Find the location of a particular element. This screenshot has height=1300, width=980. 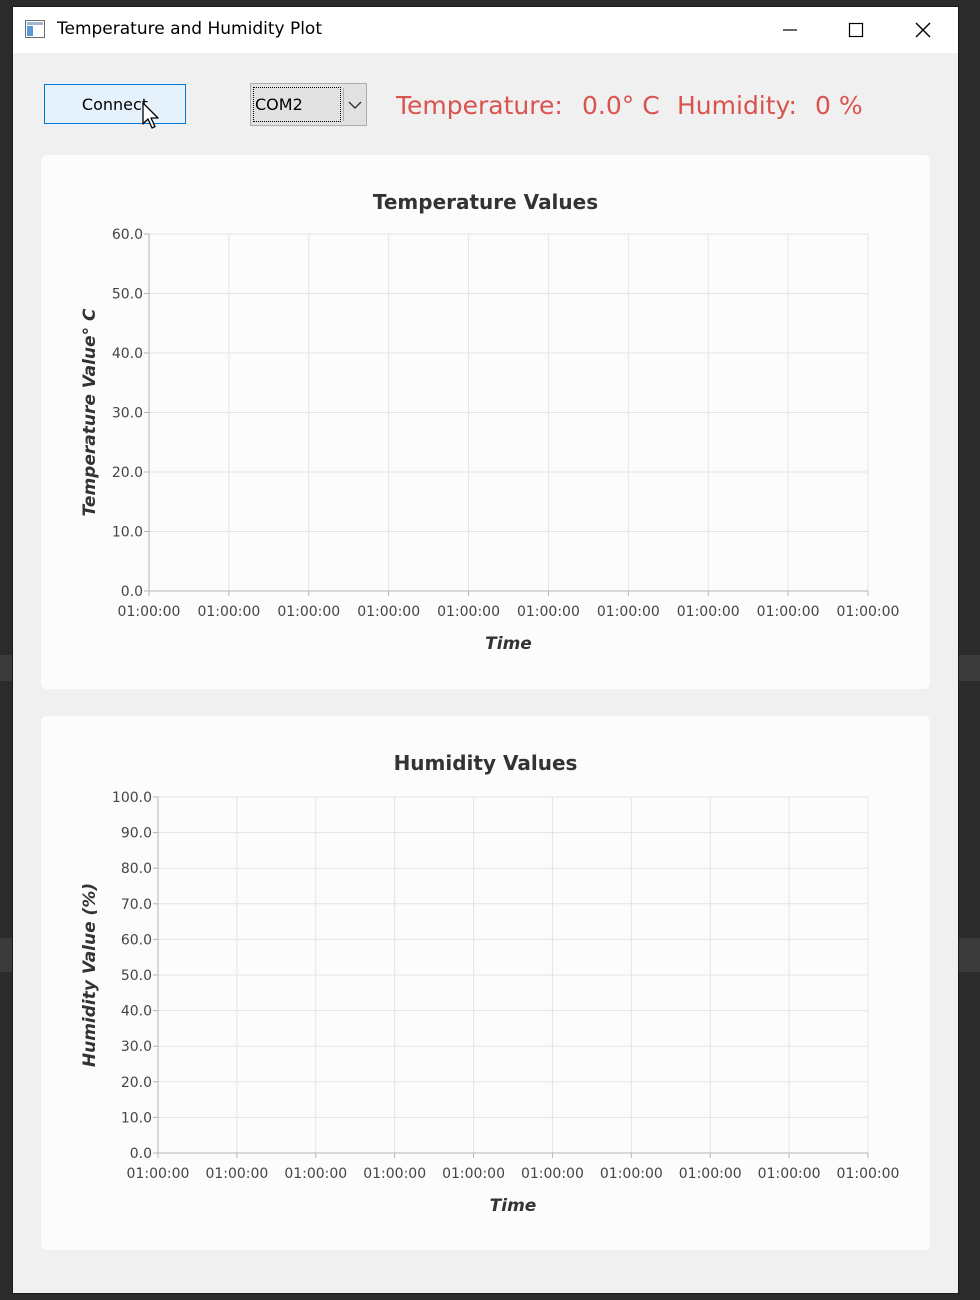

y-axis-title: Humidity Value (%) is located at coordinates (90, 975).